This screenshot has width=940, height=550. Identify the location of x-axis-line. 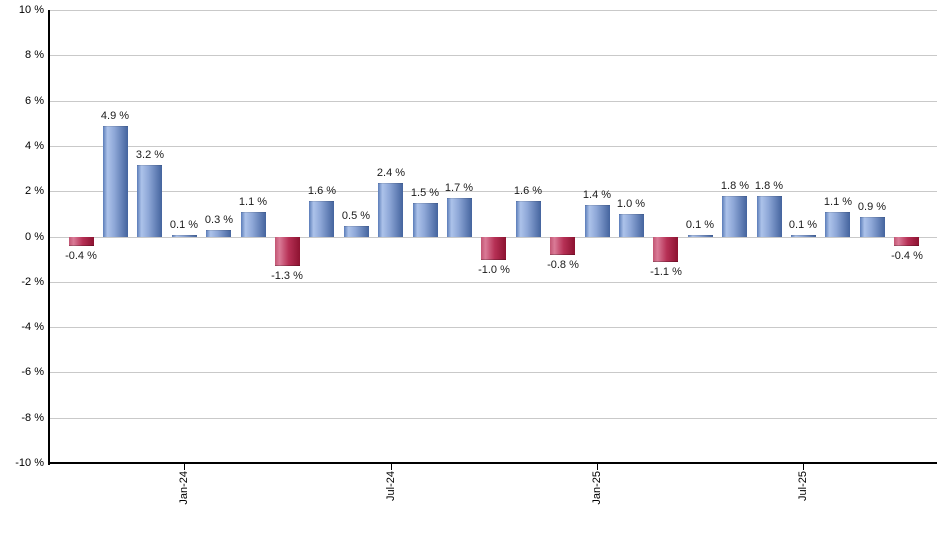
(492, 463).